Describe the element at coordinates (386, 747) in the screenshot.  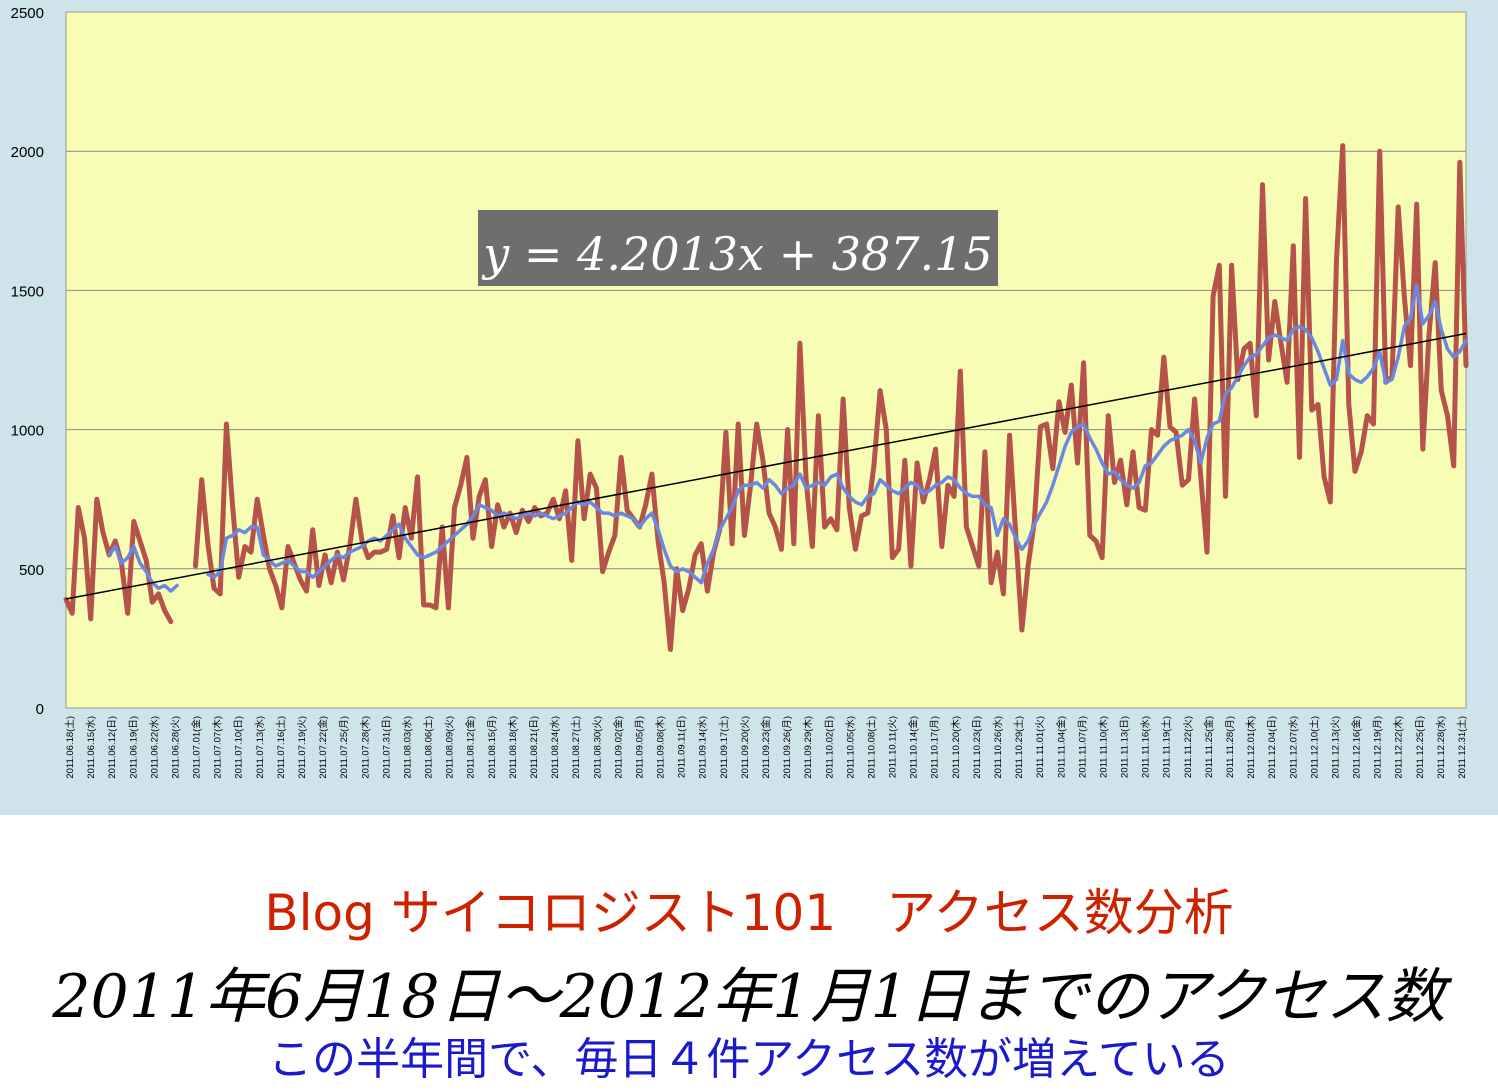
I see `x-tick-label: 2011.07.31(日)` at that location.